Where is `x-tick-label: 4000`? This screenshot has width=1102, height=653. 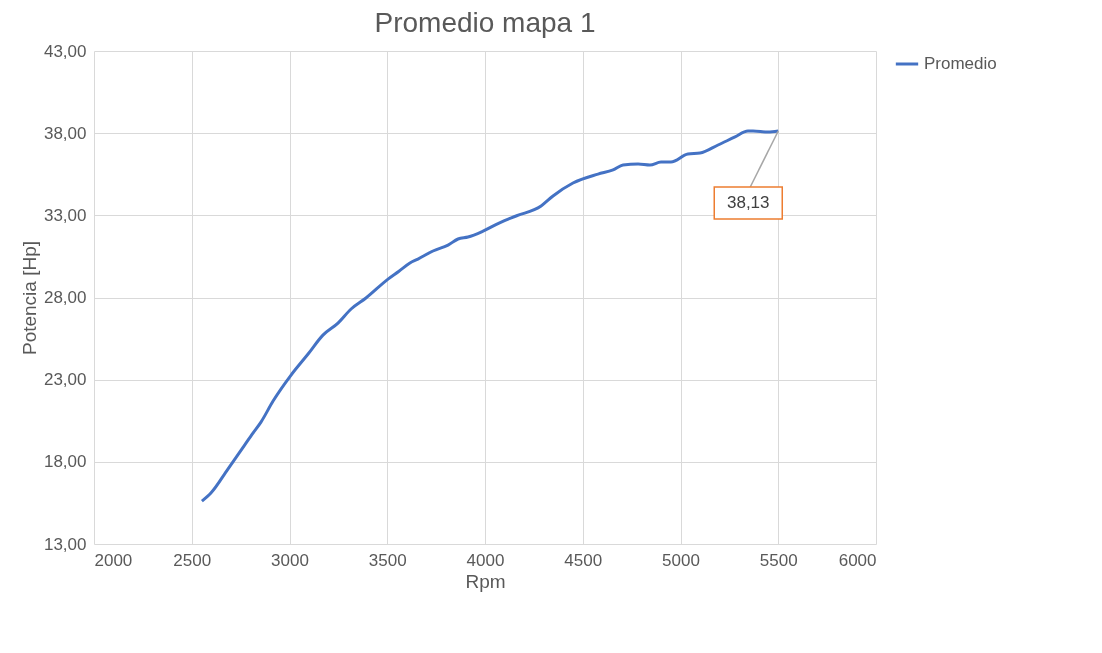
x-tick-label: 4000 is located at coordinates (485, 560).